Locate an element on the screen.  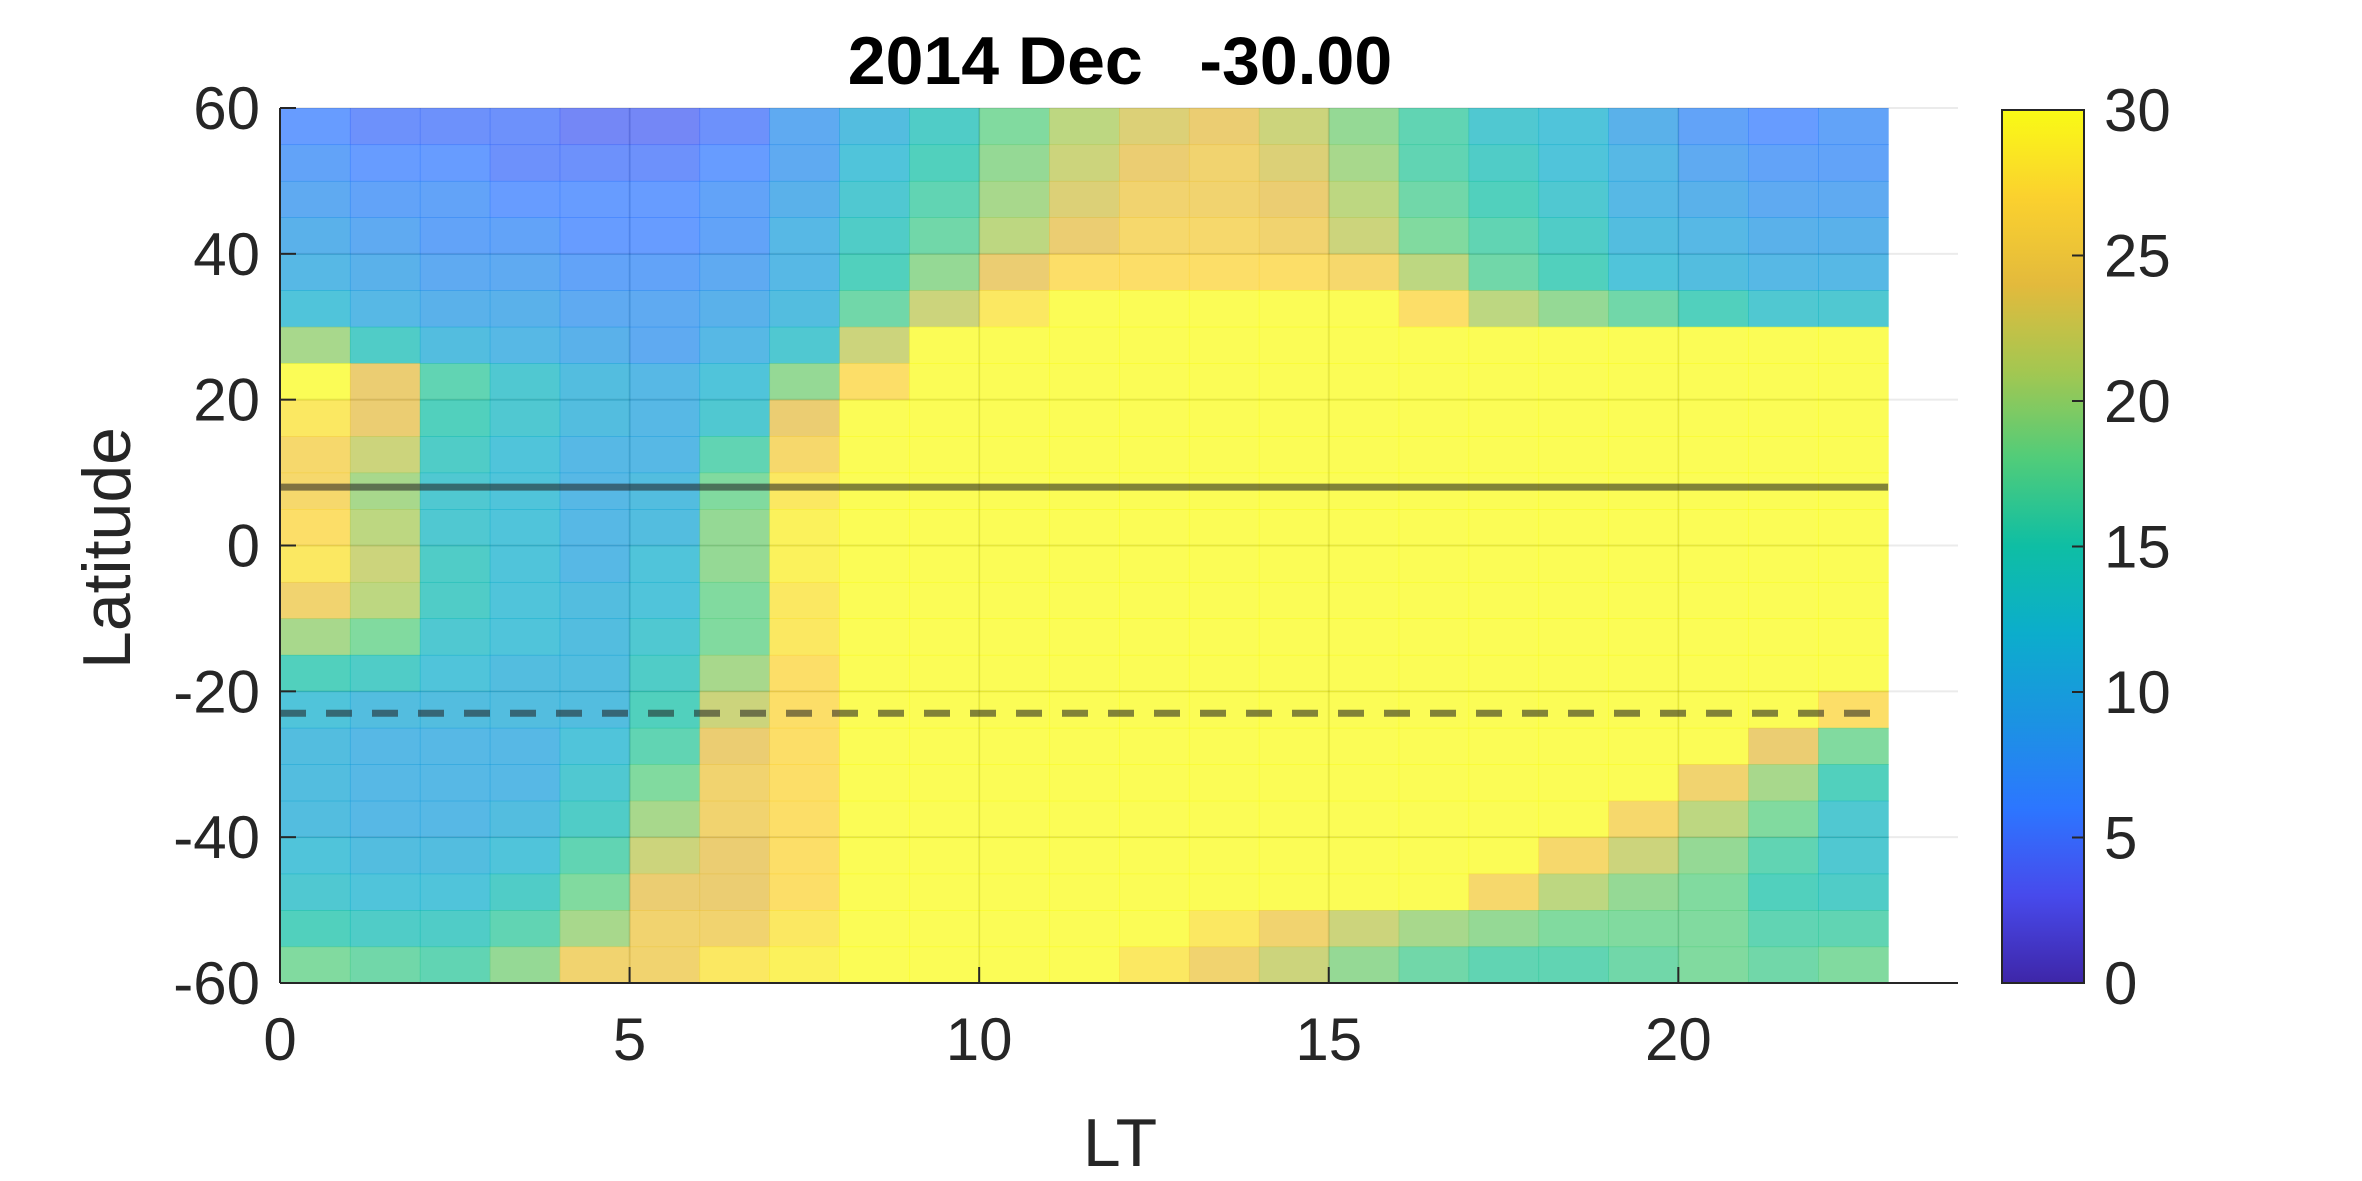
x-axis-label: LT is located at coordinates (1120, 1143).